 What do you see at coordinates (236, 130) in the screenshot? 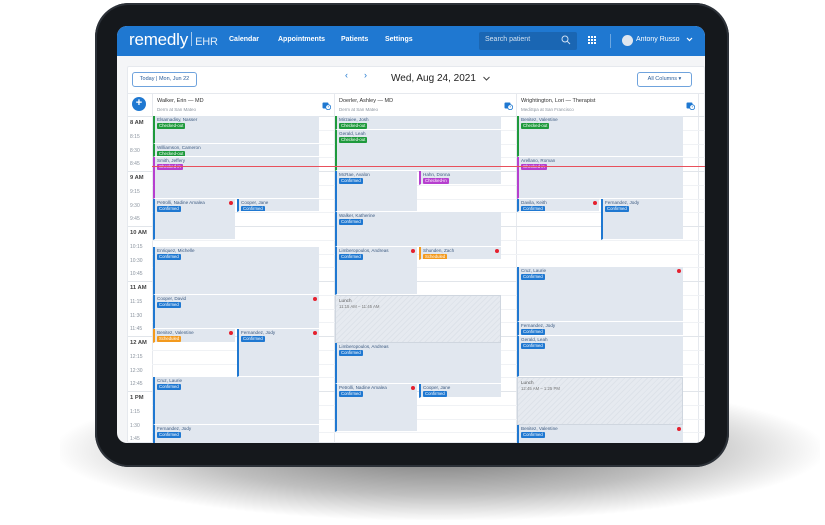
I see `appointment-card: Elsamadisy, Nasser Checked-out` at bounding box center [236, 130].